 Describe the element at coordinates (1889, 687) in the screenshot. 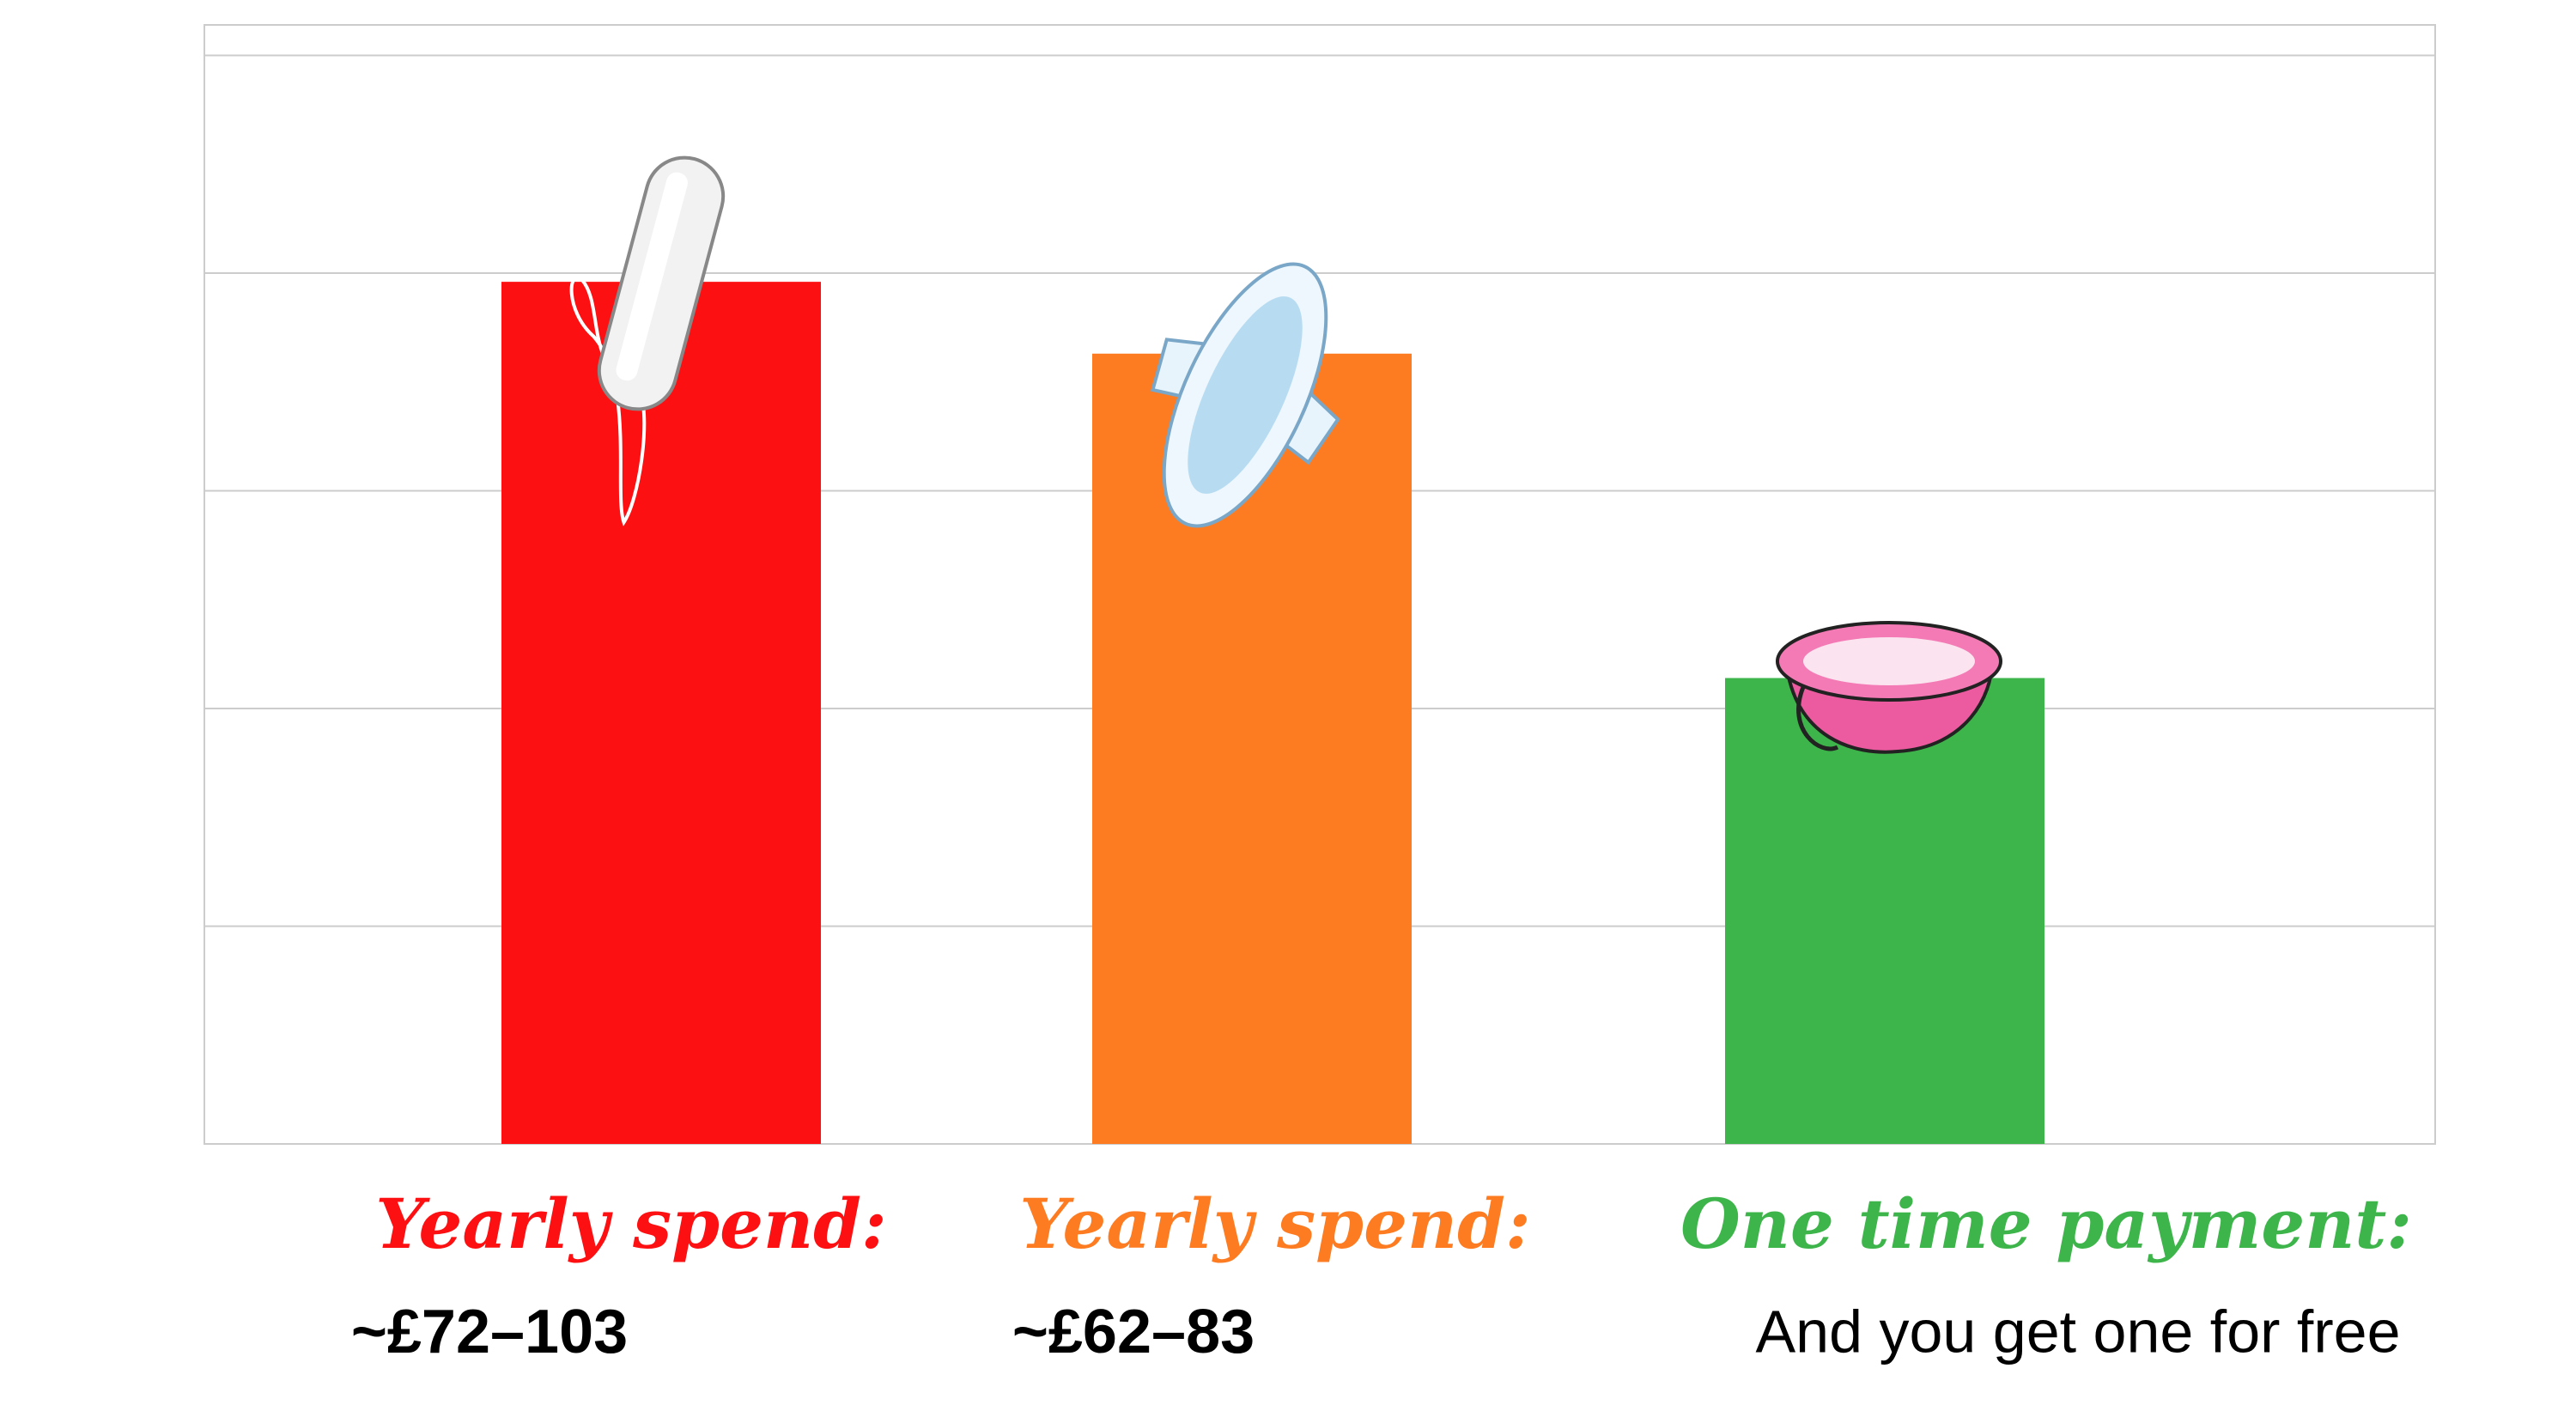

I see `cup-icon` at that location.